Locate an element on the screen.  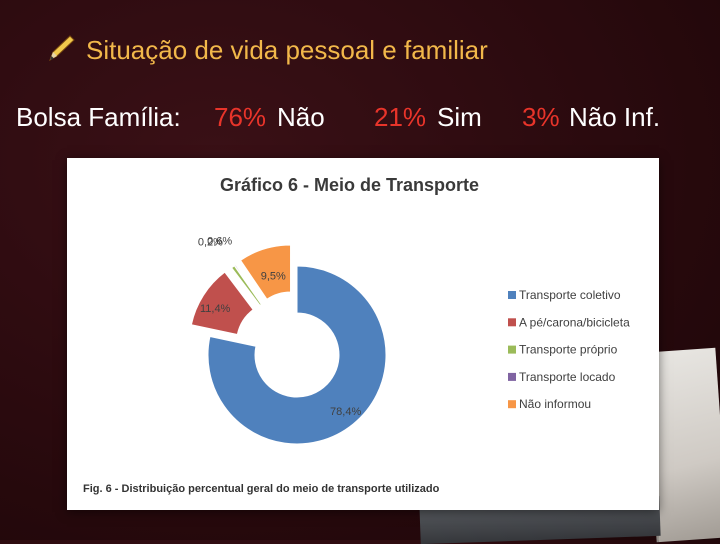
stat-text-nao: Não is located at coordinates (301, 117).